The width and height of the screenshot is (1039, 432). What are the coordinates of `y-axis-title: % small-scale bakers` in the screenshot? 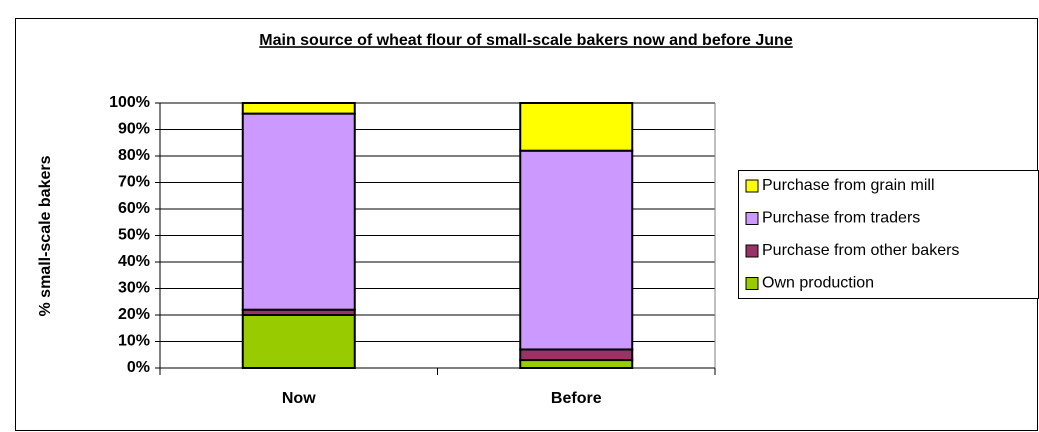 It's located at (45, 235).